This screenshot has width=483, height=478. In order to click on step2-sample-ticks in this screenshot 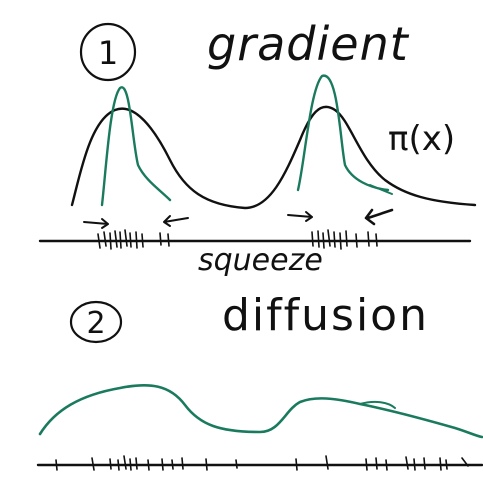, I will do `click(262, 463)`.